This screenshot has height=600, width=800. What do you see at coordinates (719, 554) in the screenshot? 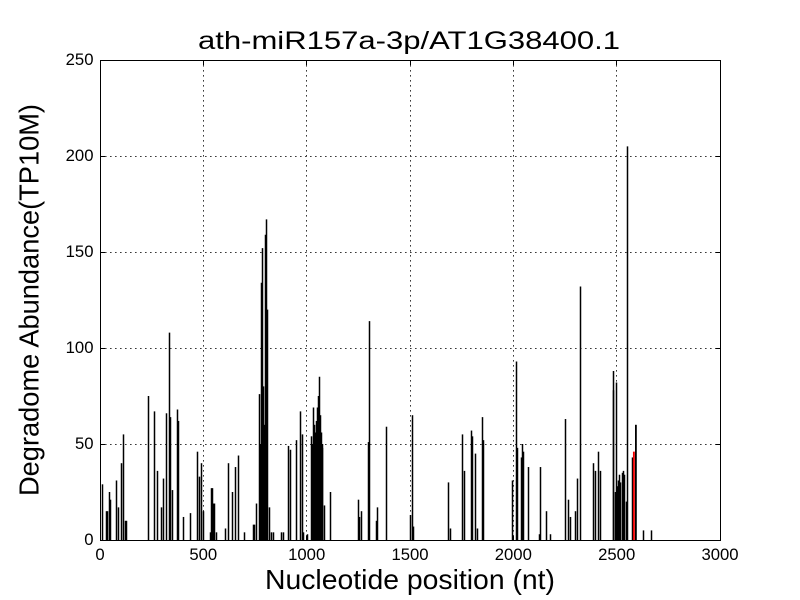
I see `svg-text: 3000` at bounding box center [719, 554].